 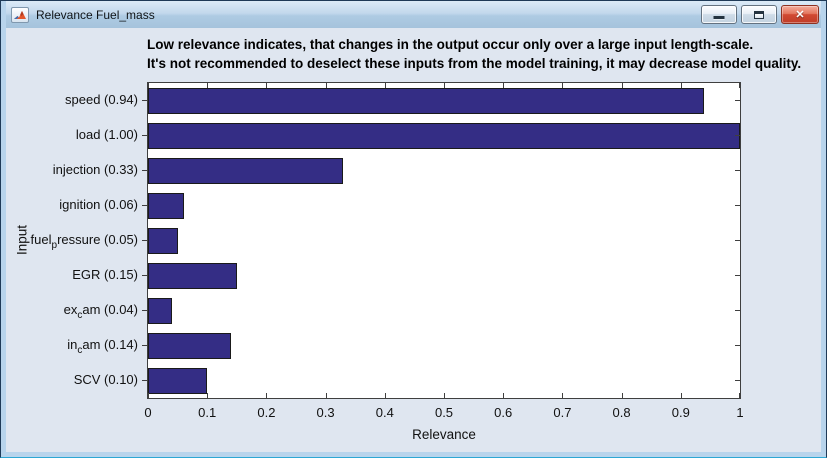 I want to click on window-controls: ✕, so click(x=760, y=14).